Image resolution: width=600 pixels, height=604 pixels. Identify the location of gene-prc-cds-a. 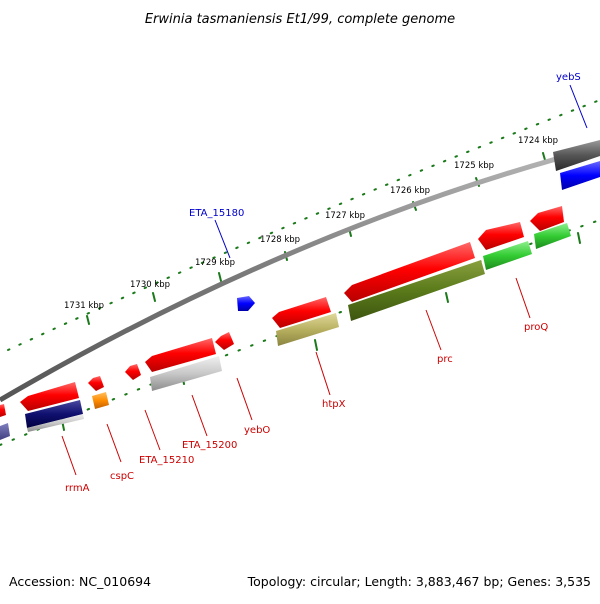
(501, 236).